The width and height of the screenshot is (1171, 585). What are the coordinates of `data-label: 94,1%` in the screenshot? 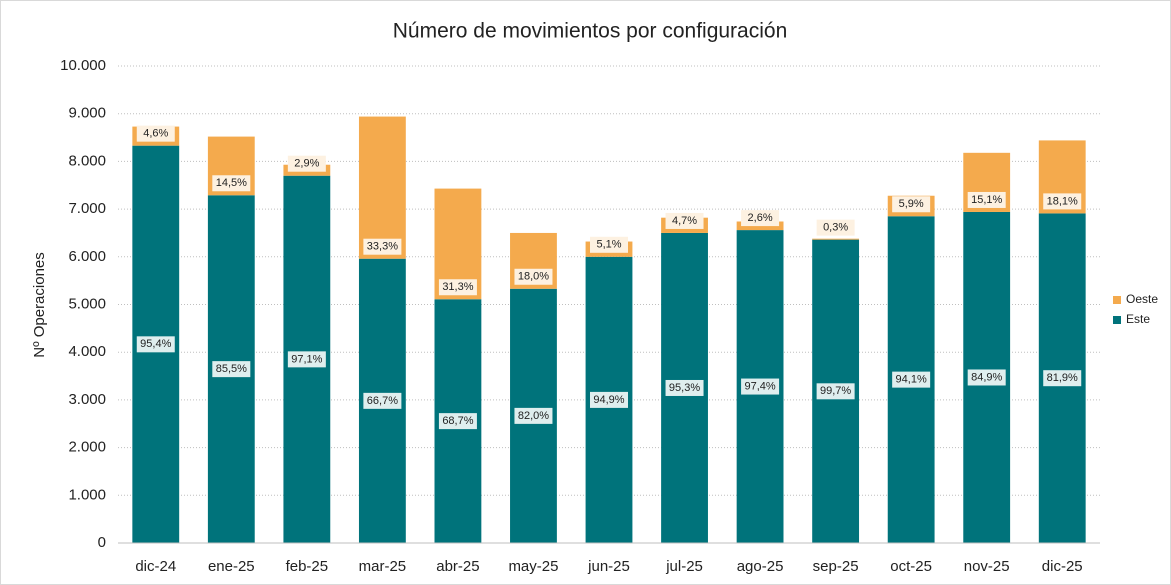 It's located at (911, 380).